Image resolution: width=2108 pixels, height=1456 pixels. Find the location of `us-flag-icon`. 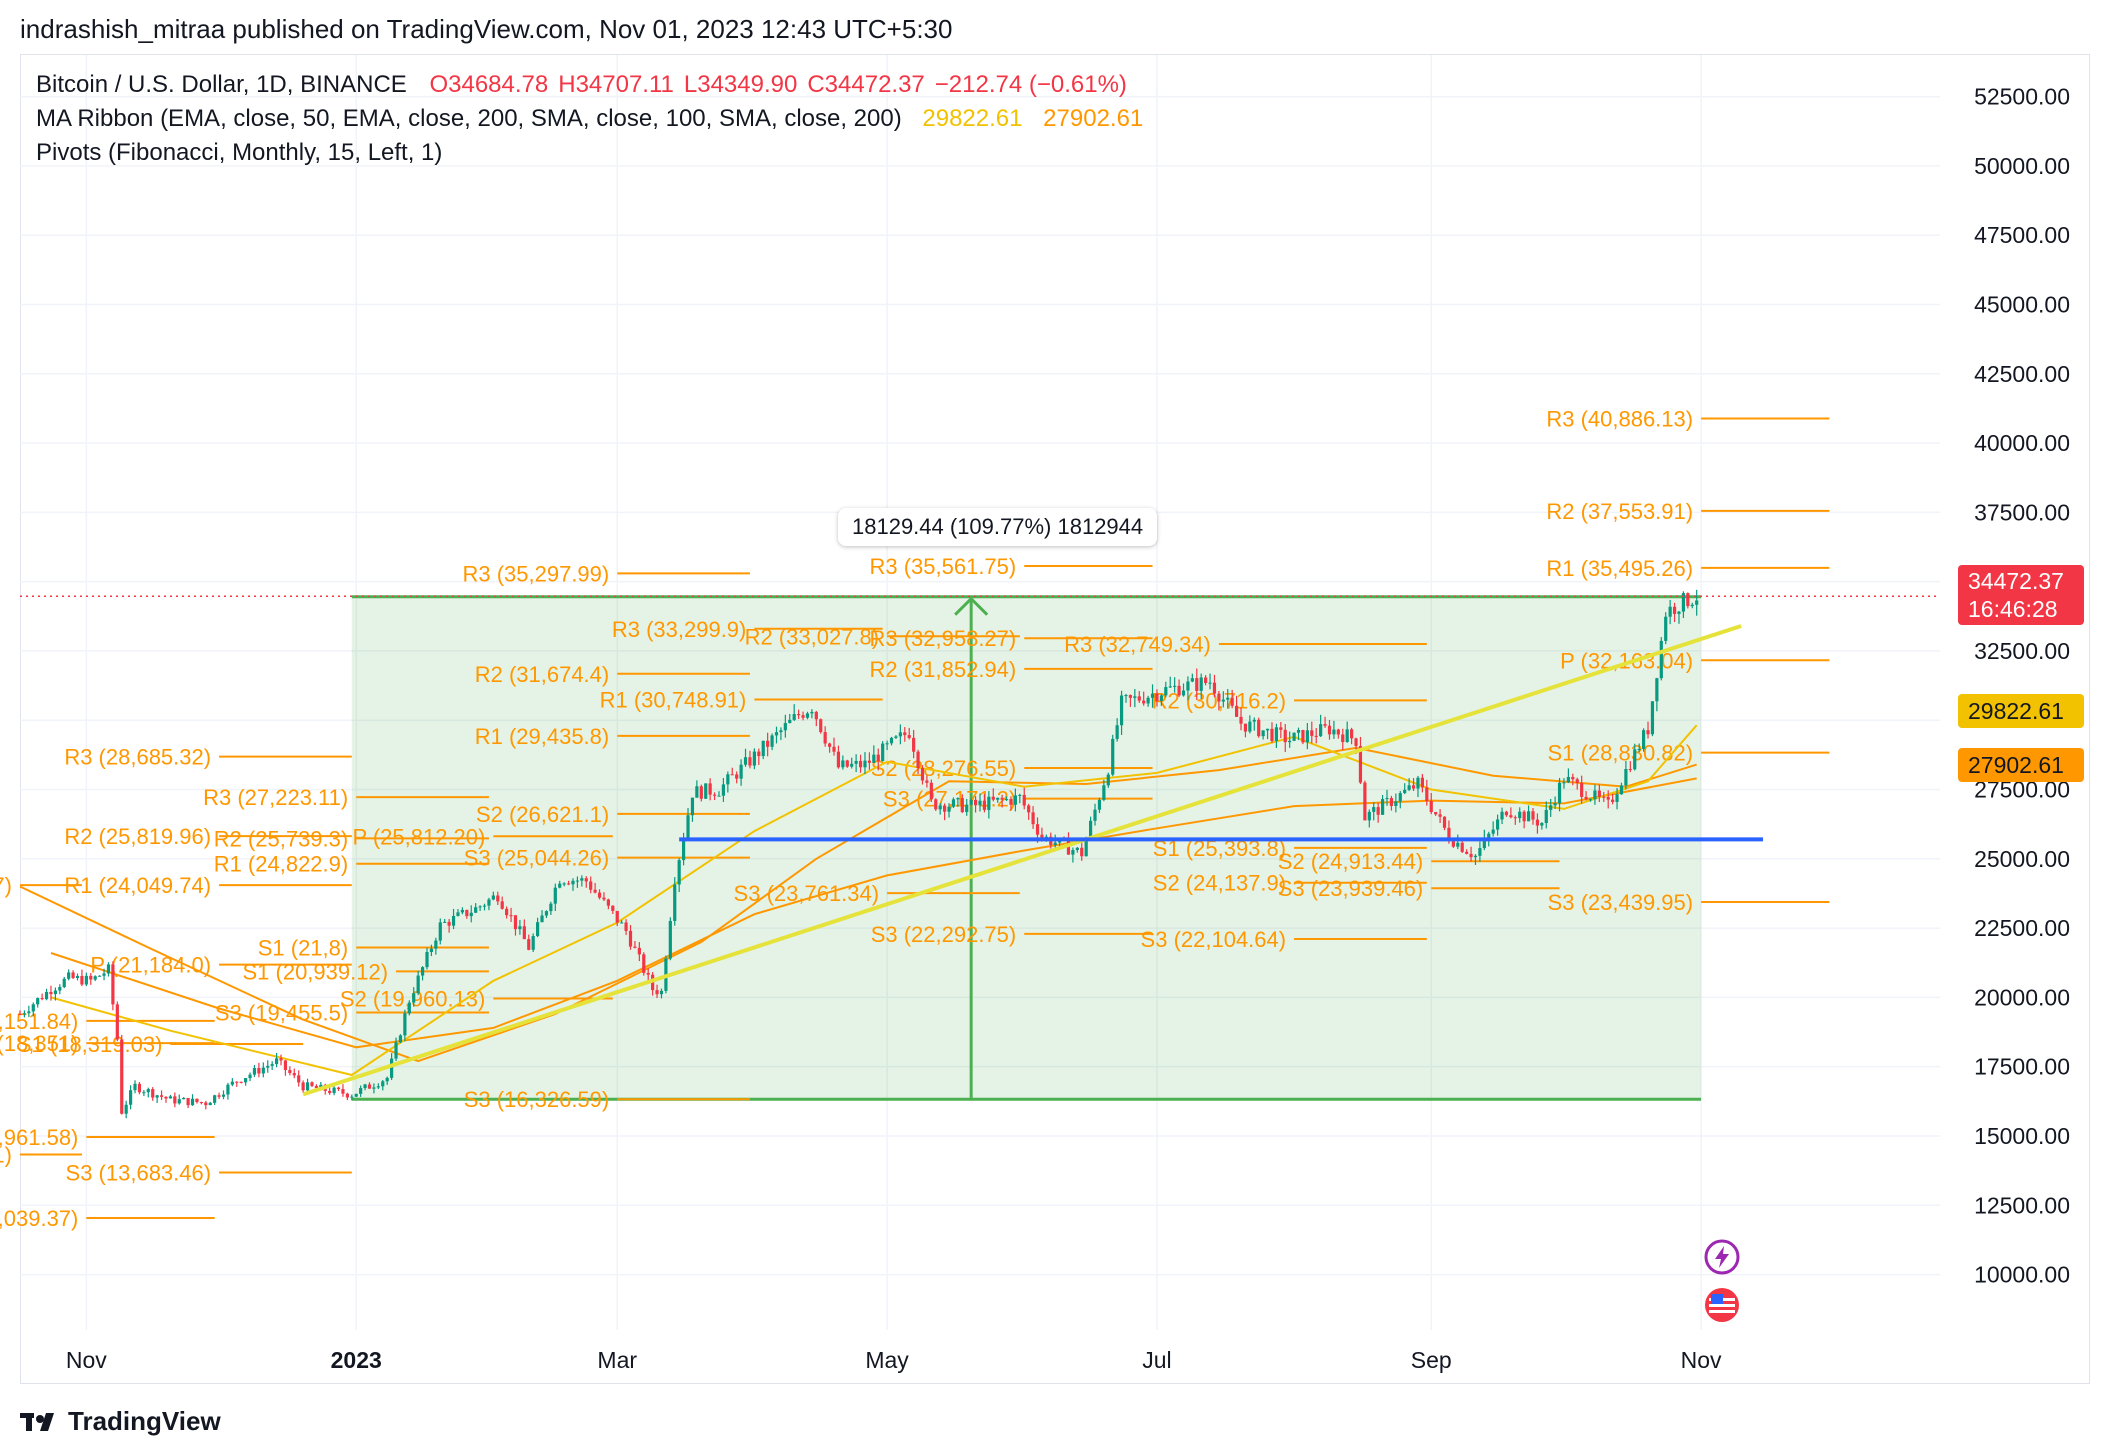

us-flag-icon is located at coordinates (1722, 1305).